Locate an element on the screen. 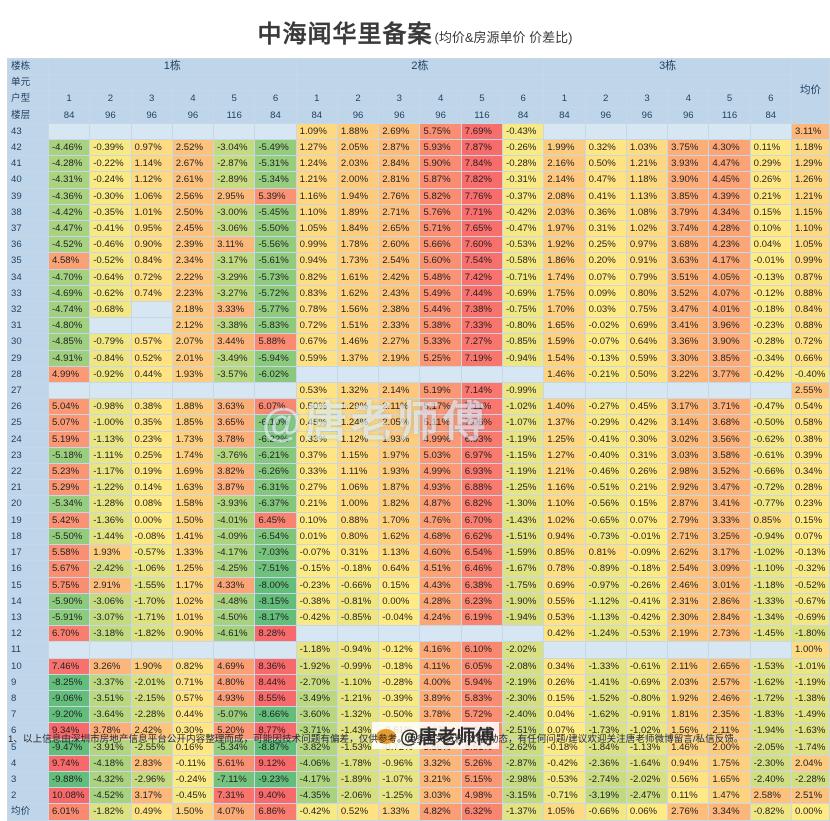  price-diff-cell: 5.94% is located at coordinates (482, 682).